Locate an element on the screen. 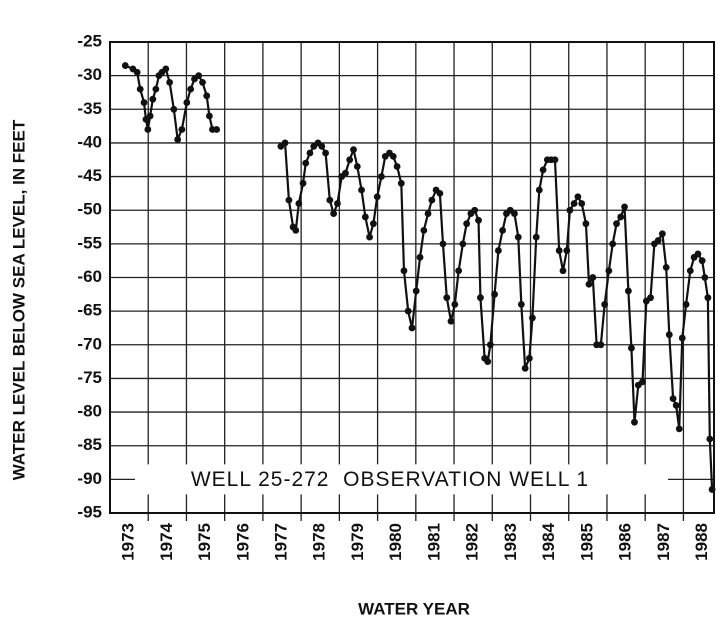 The width and height of the screenshot is (716, 627). x-tick-label: 1977 is located at coordinates (281, 542).